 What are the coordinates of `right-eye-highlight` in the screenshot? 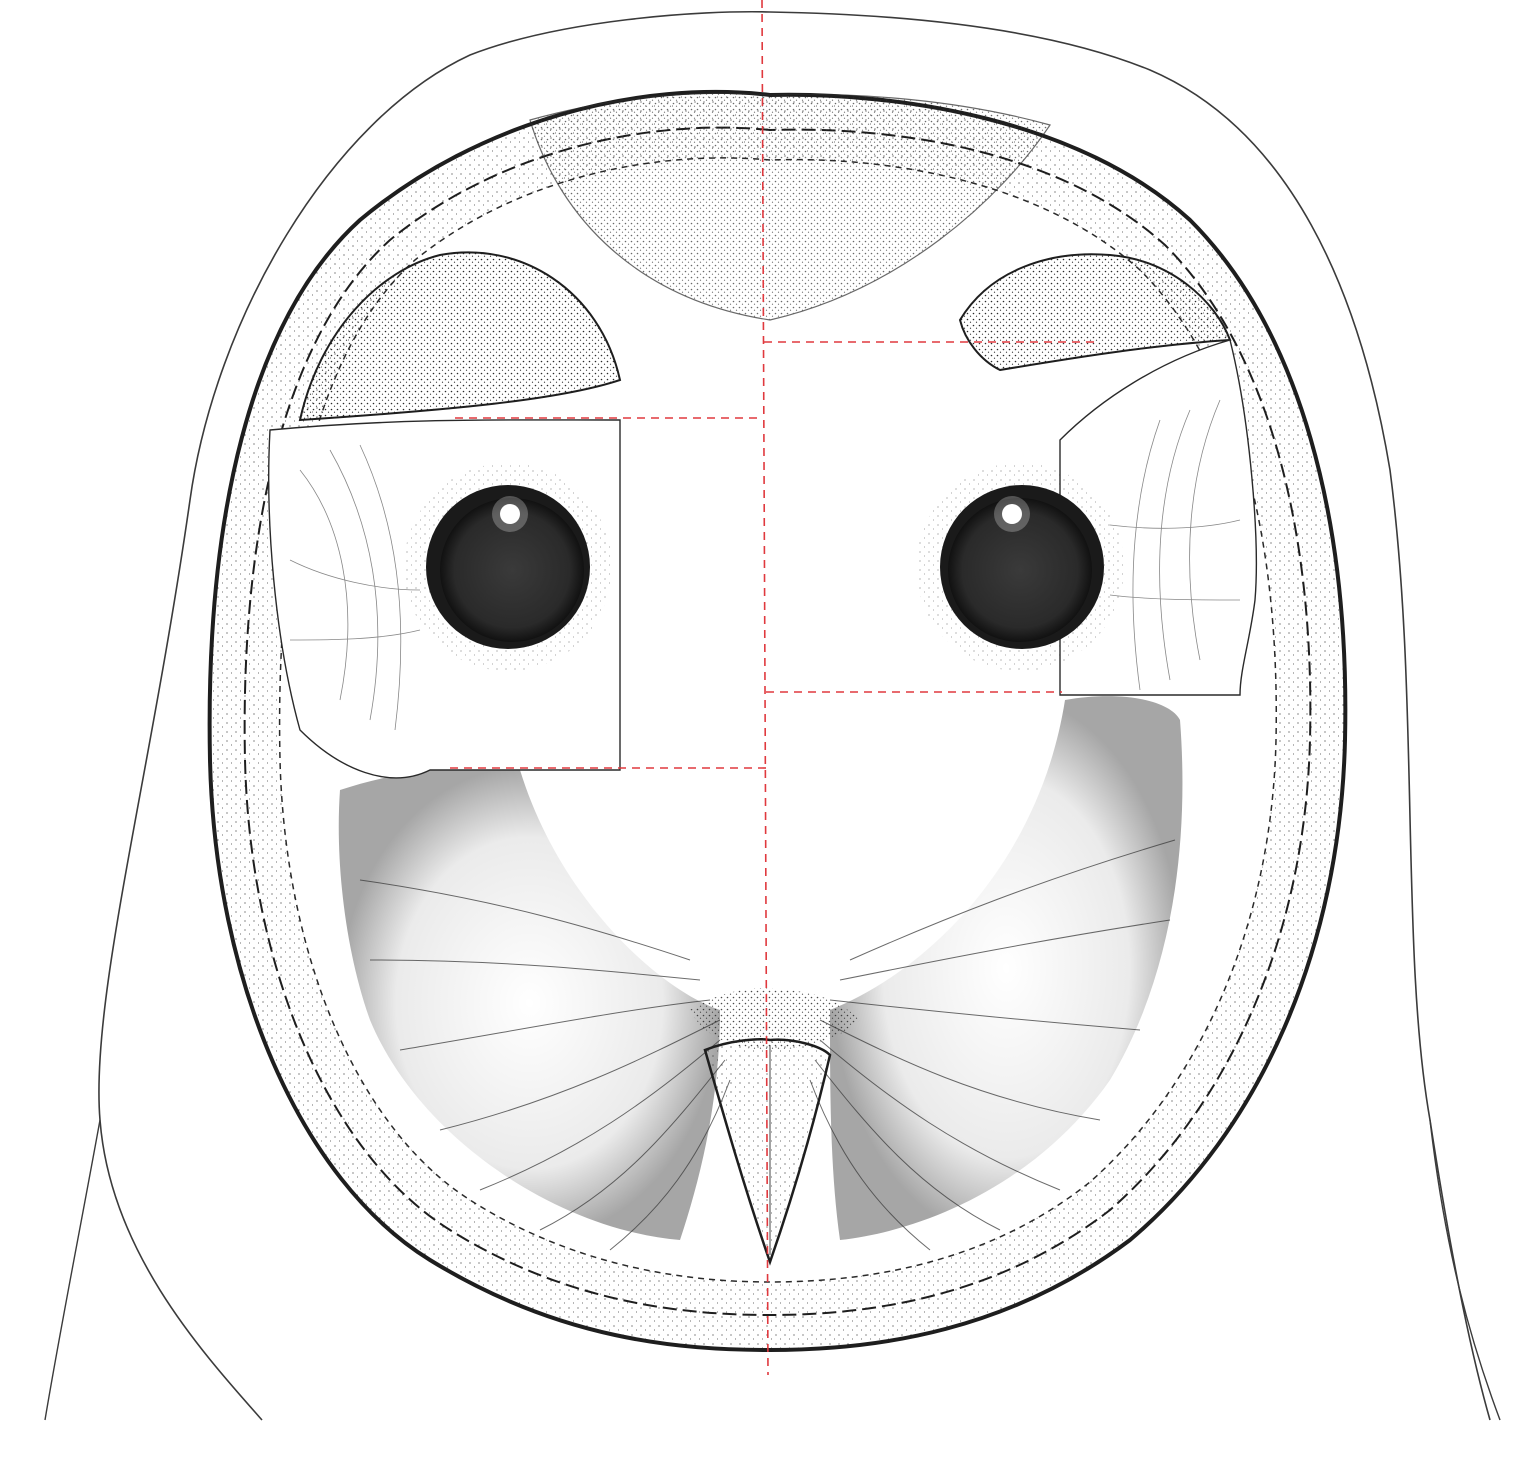 It's located at (1012, 514).